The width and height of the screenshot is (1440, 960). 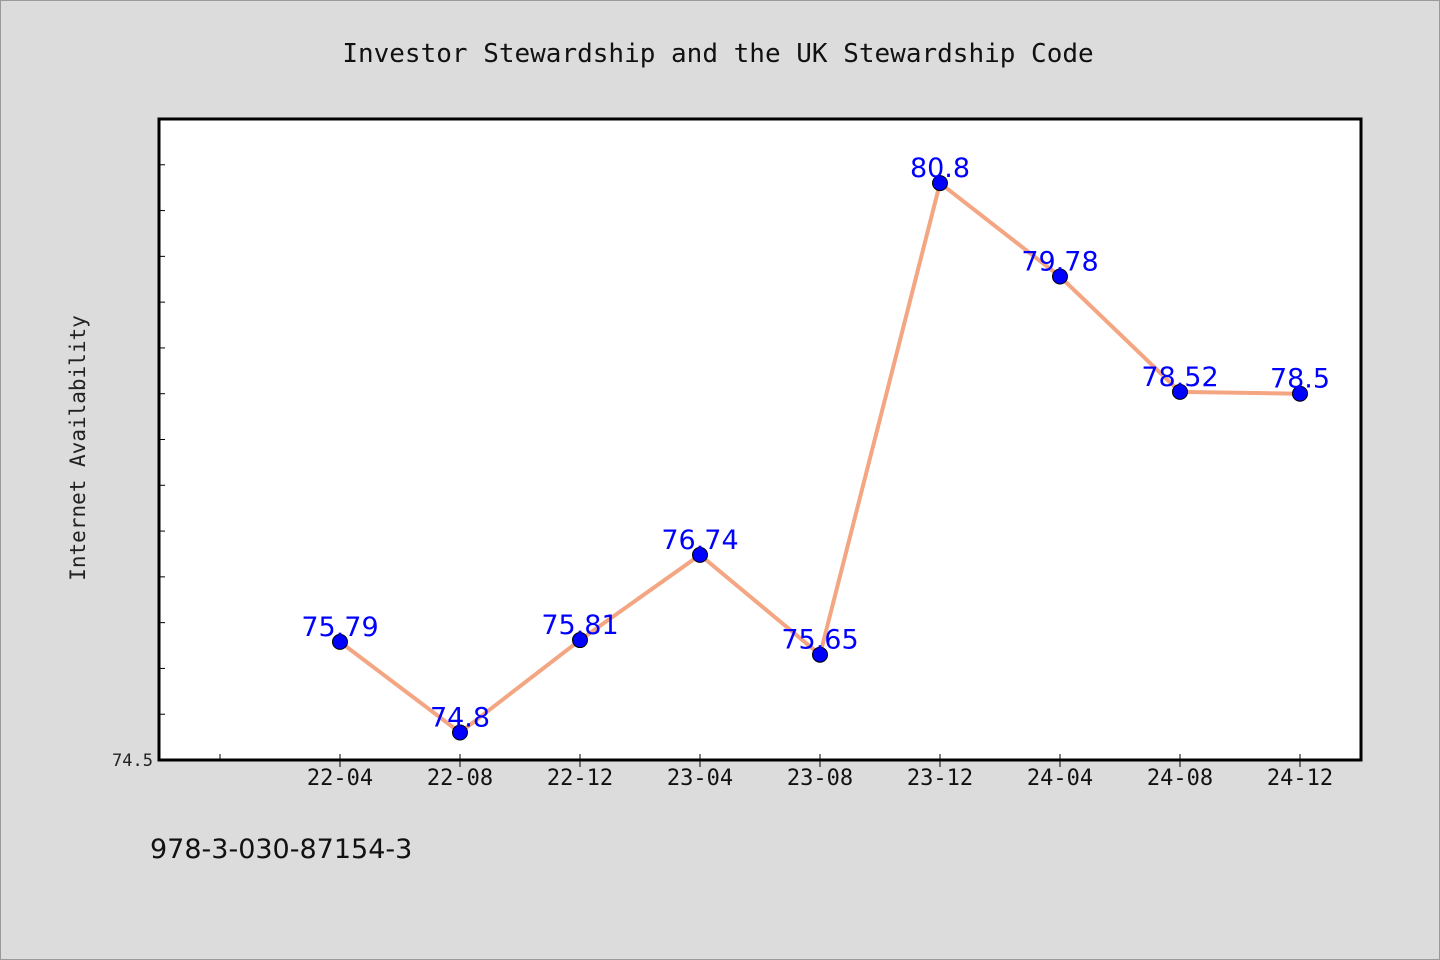 I want to click on data-label: 74.8, so click(x=460, y=718).